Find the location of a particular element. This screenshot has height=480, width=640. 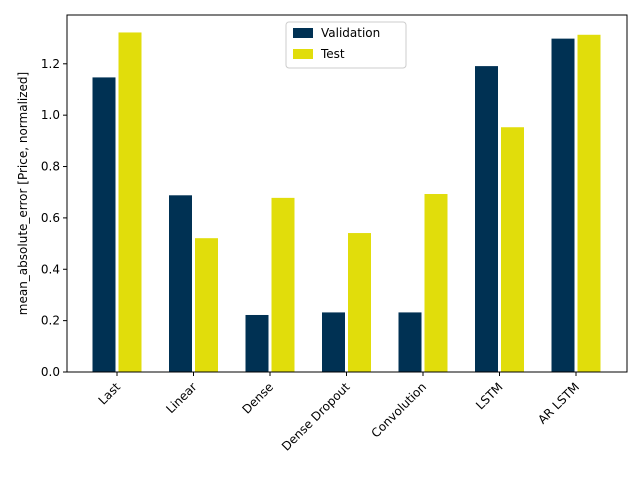

legend-label-test: Test is located at coordinates (332, 54).